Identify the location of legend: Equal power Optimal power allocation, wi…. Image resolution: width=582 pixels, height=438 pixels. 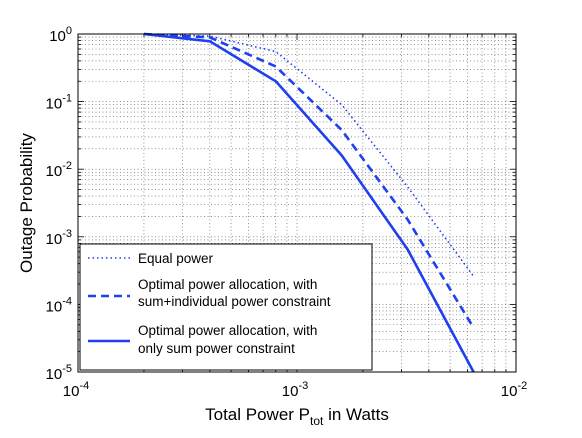
(226, 307).